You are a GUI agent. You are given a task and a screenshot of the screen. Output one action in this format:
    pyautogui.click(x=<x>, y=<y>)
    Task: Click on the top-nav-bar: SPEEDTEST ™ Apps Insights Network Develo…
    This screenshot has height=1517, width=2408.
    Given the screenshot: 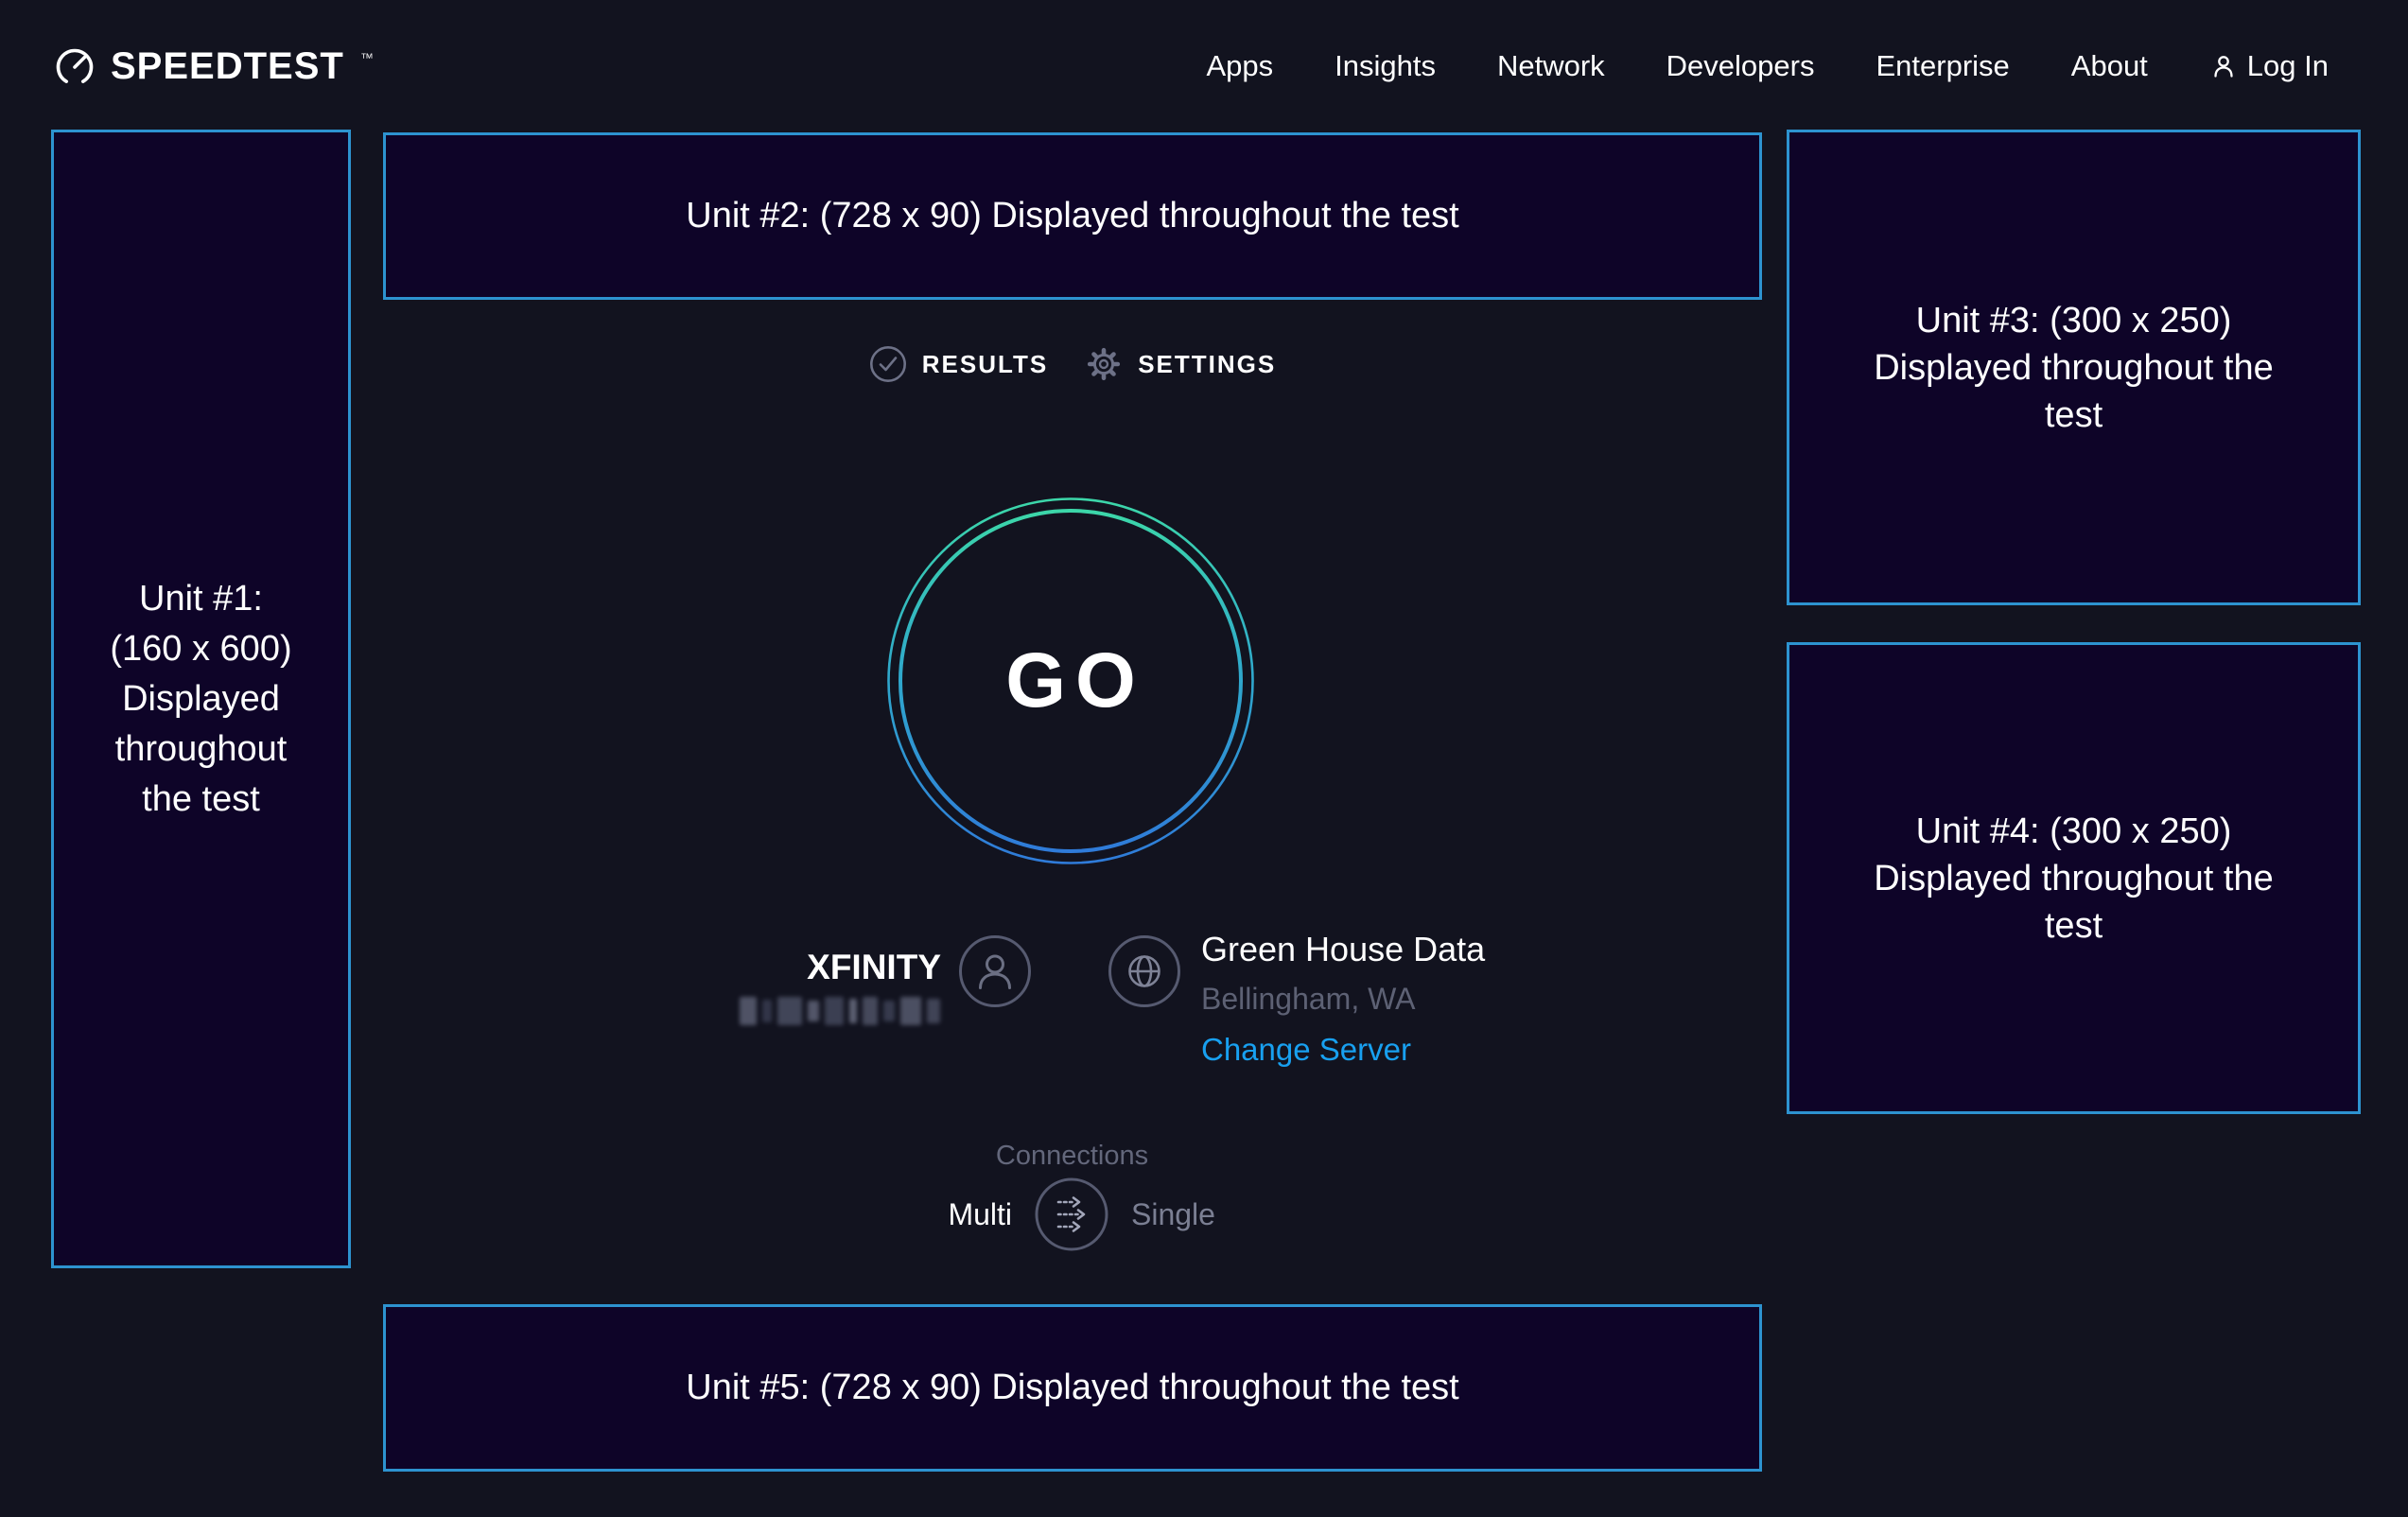 What is the action you would take?
    pyautogui.click(x=1204, y=66)
    